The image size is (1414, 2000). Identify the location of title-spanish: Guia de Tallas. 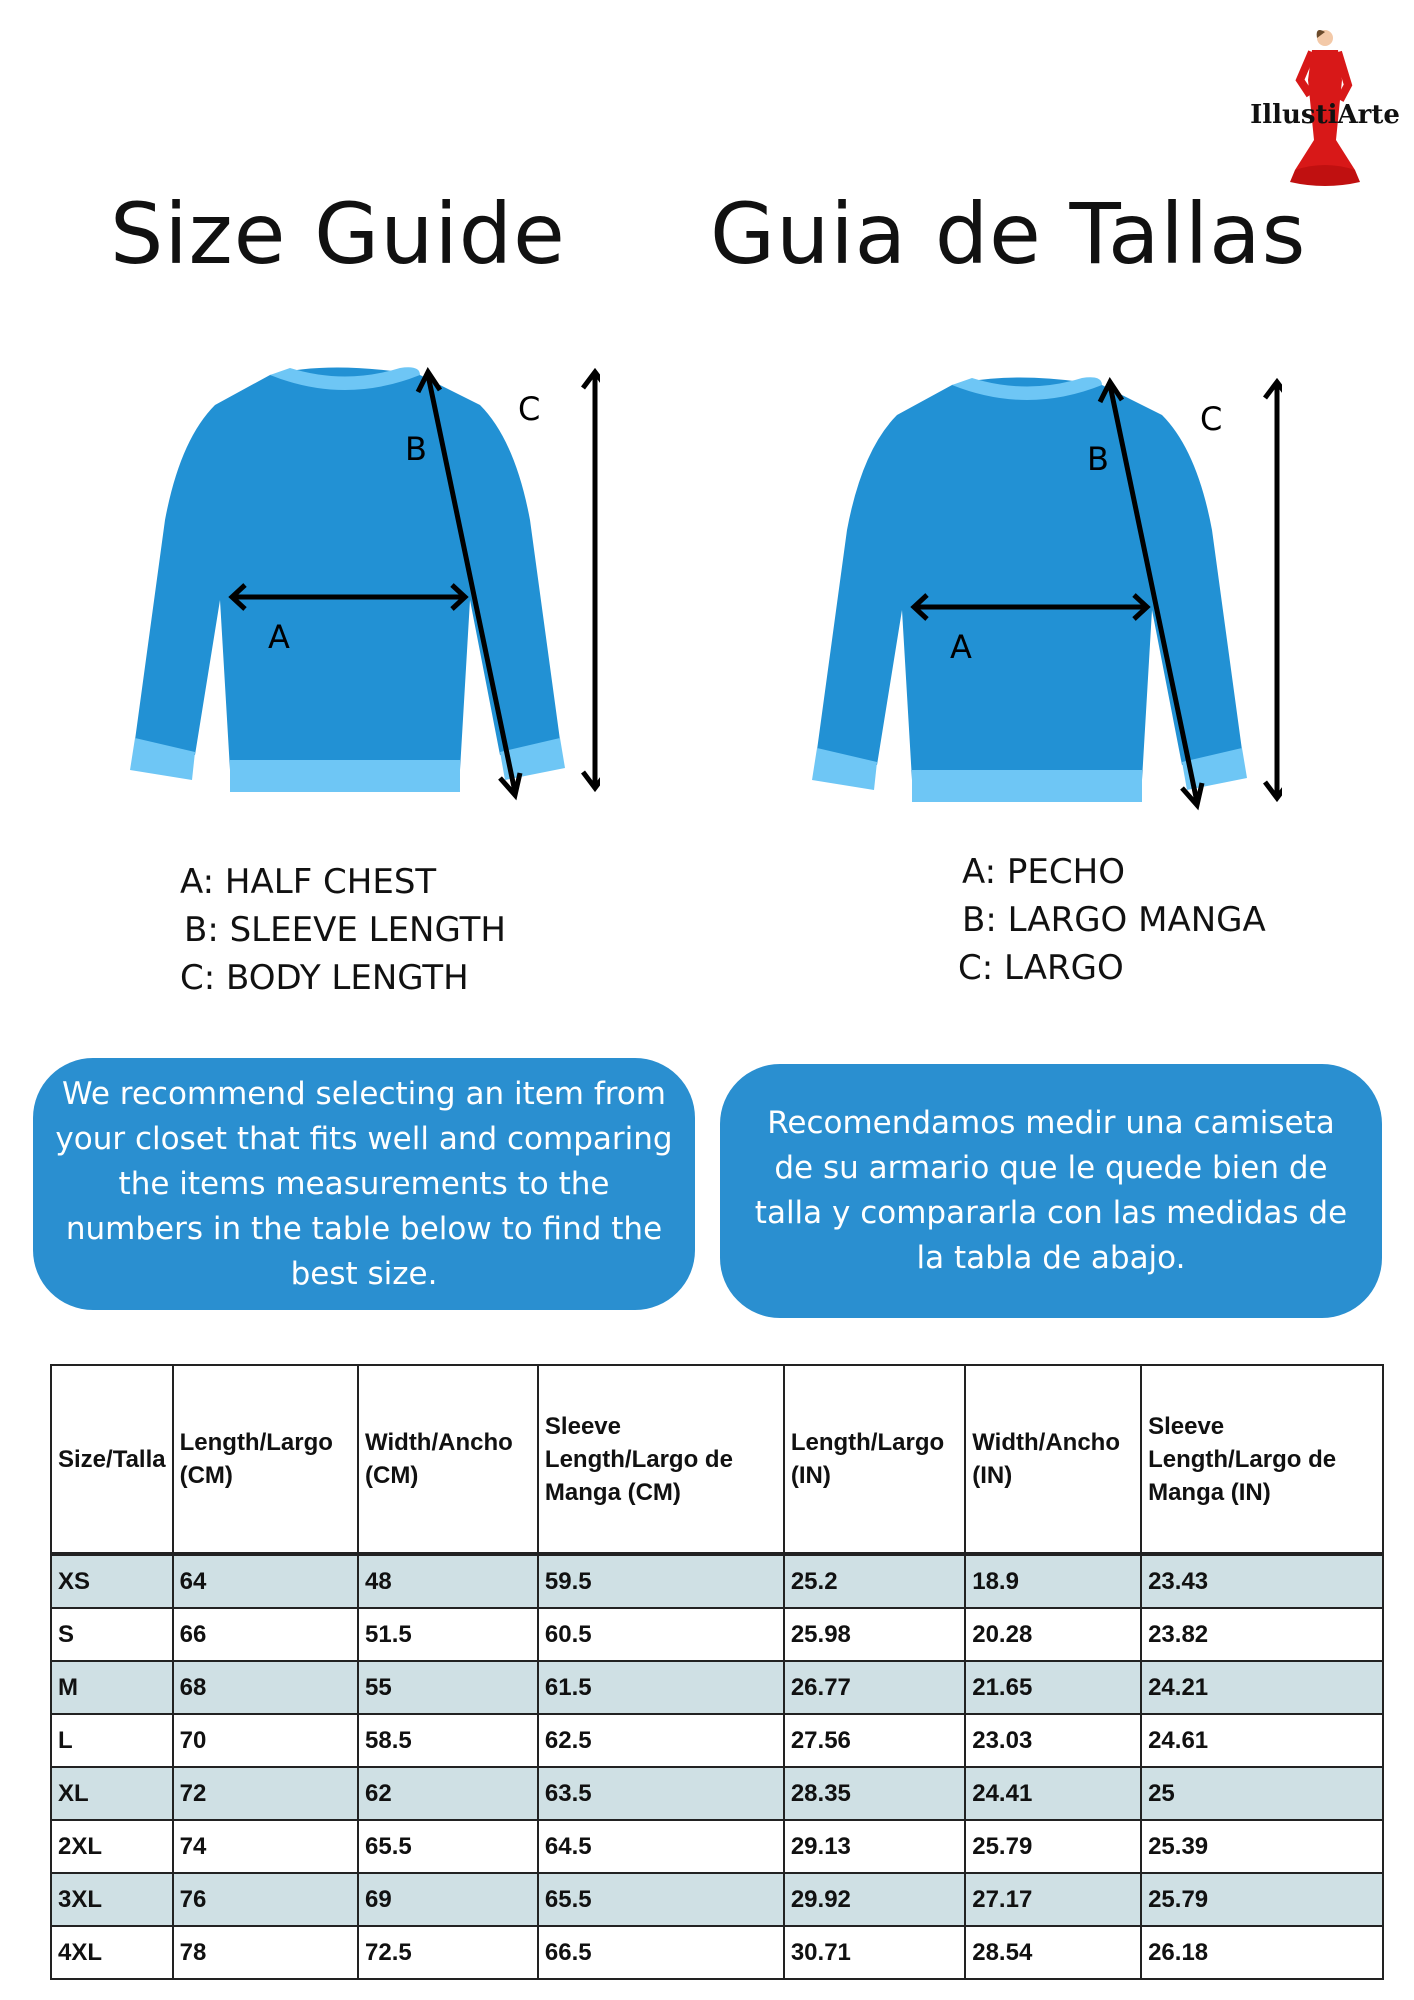
(1008, 234).